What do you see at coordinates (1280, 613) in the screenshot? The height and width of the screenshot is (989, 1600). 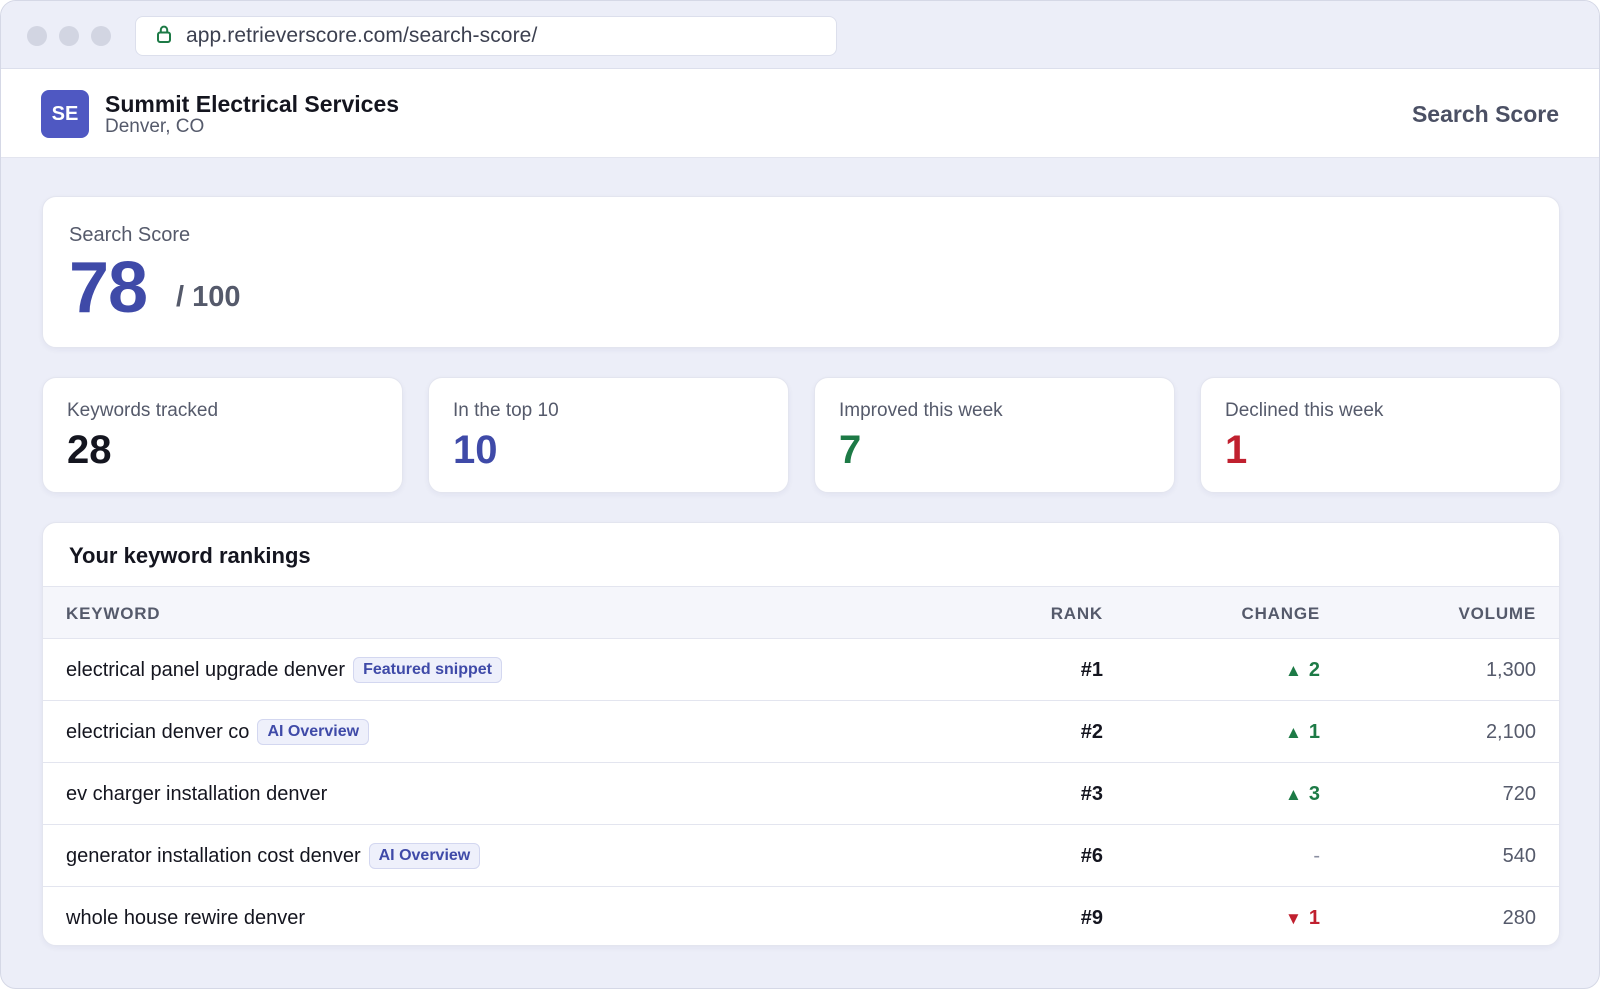 I see `column-header-change: CHANGE` at bounding box center [1280, 613].